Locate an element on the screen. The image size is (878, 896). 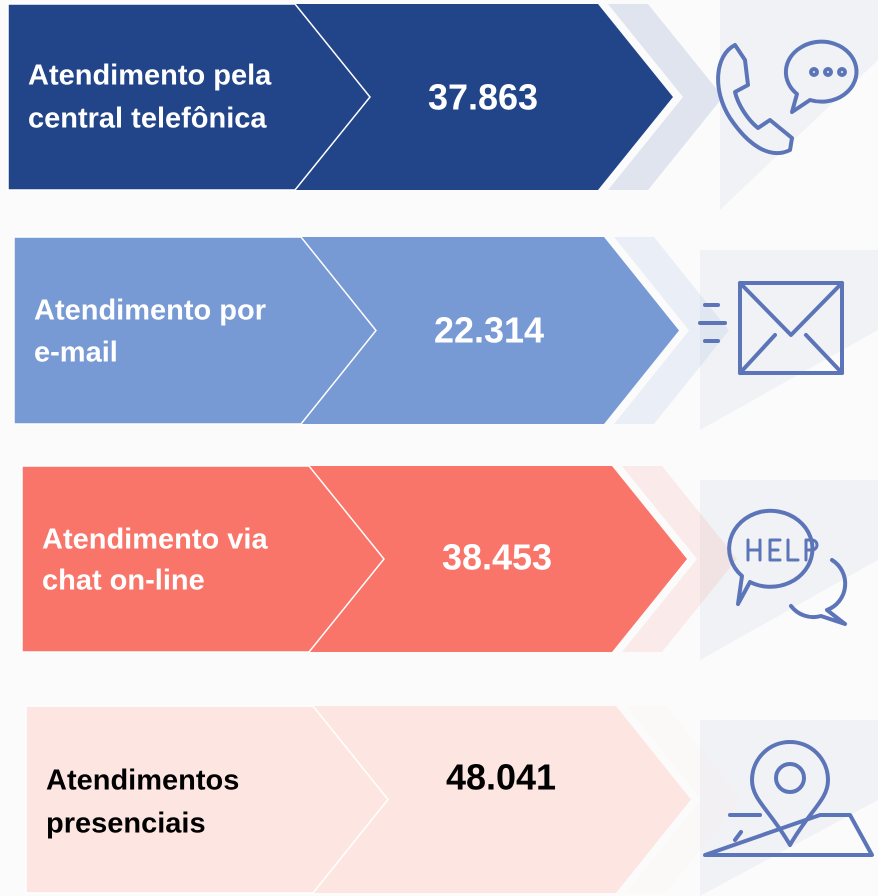
row-value: 37.863 is located at coordinates (483, 97).